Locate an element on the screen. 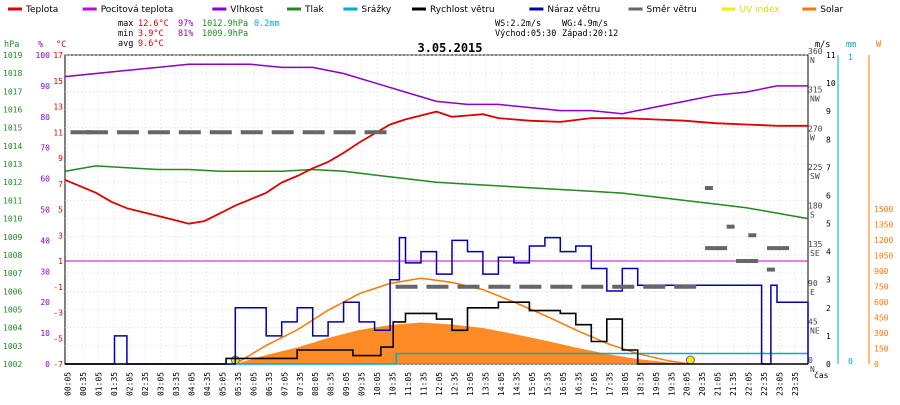  axis-pct-tick: 50 is located at coordinates (45, 210).